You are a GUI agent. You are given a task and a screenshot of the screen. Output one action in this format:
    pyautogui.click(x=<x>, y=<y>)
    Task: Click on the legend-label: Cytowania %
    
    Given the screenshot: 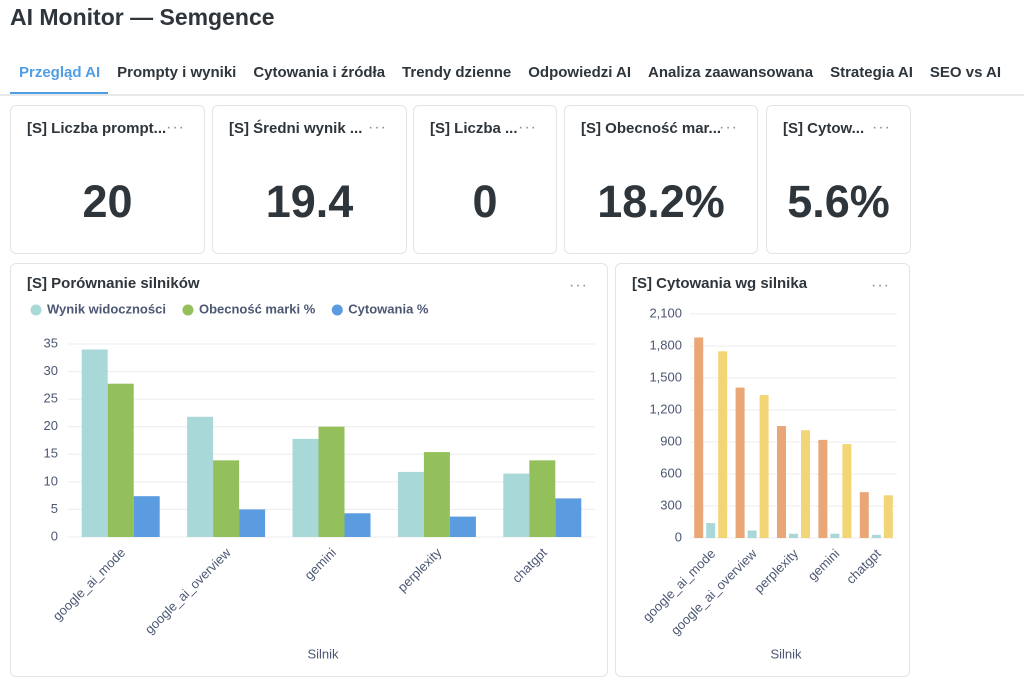 What is the action you would take?
    pyautogui.click(x=388, y=308)
    